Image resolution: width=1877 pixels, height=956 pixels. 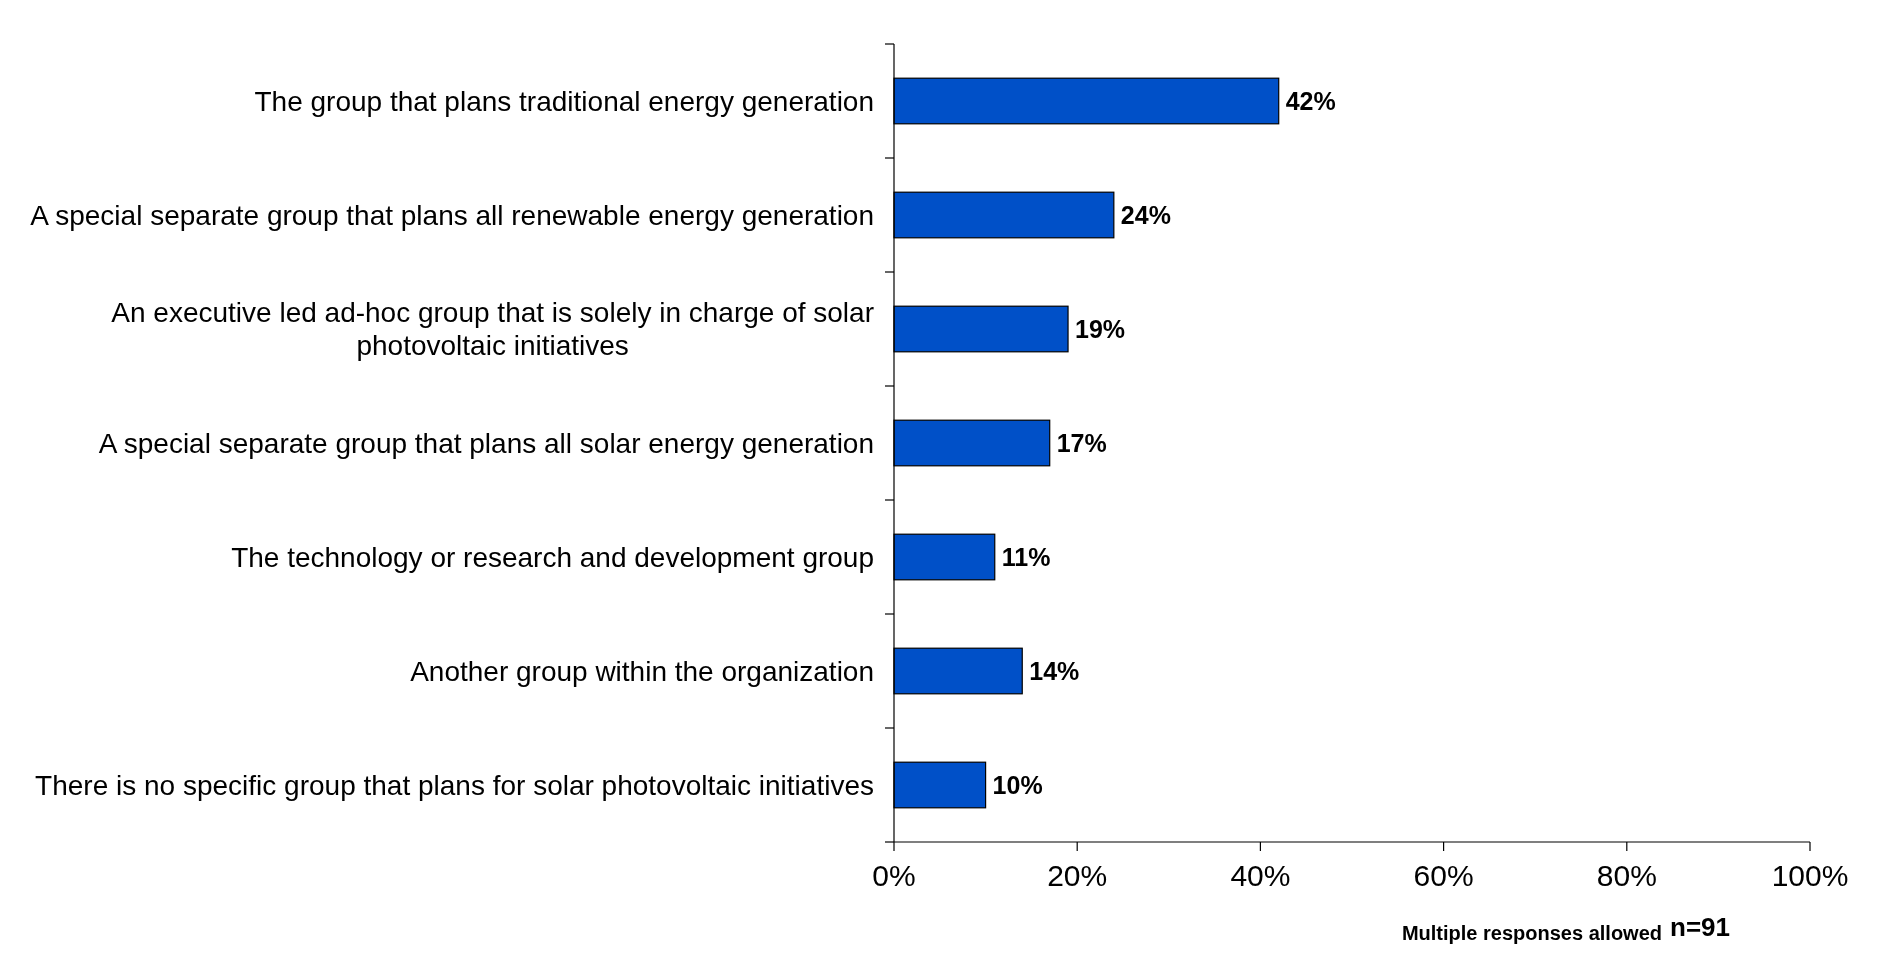 What do you see at coordinates (486, 443) in the screenshot?
I see `y-tick-label: A special separate group that plans all solar energy generation` at bounding box center [486, 443].